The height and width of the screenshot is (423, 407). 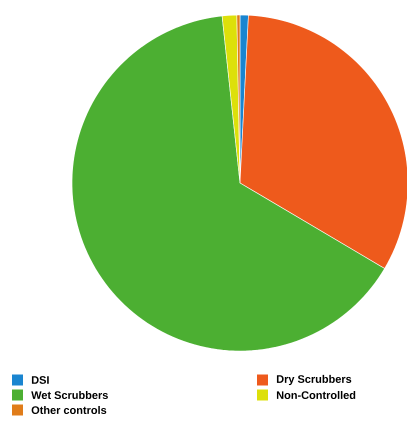 I want to click on legend-label: Dry Scrubbers, so click(x=314, y=380).